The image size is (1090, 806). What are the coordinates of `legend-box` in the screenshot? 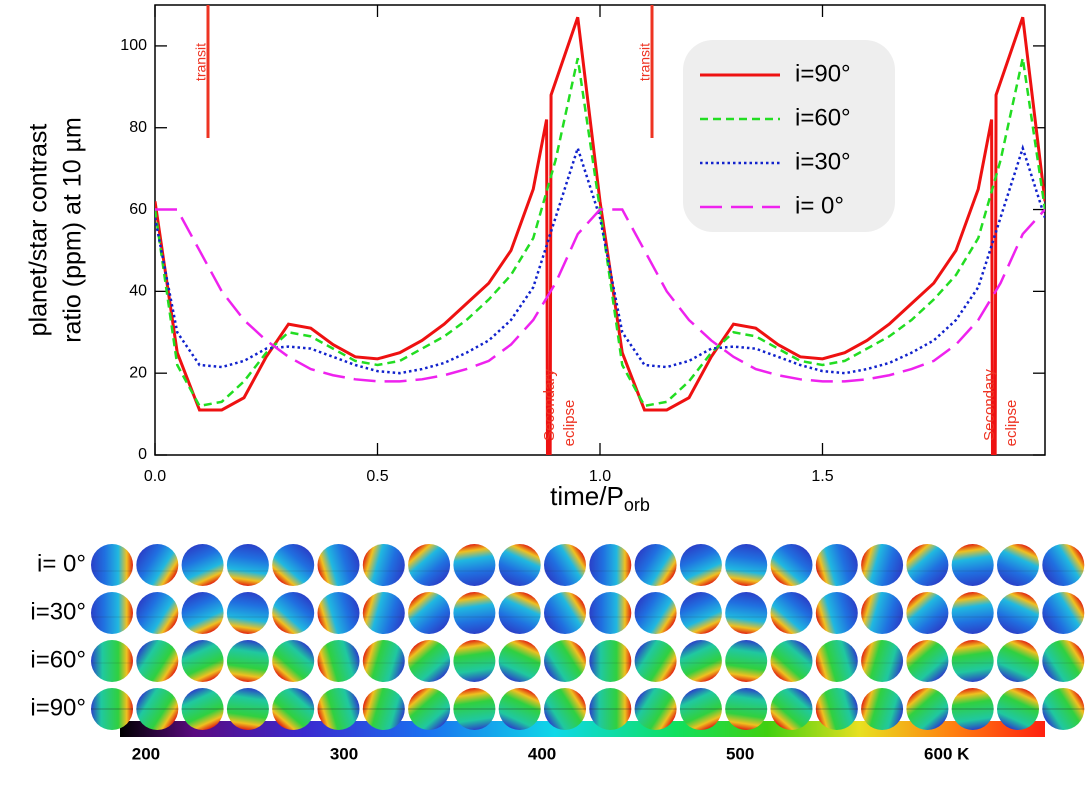 It's located at (789, 136).